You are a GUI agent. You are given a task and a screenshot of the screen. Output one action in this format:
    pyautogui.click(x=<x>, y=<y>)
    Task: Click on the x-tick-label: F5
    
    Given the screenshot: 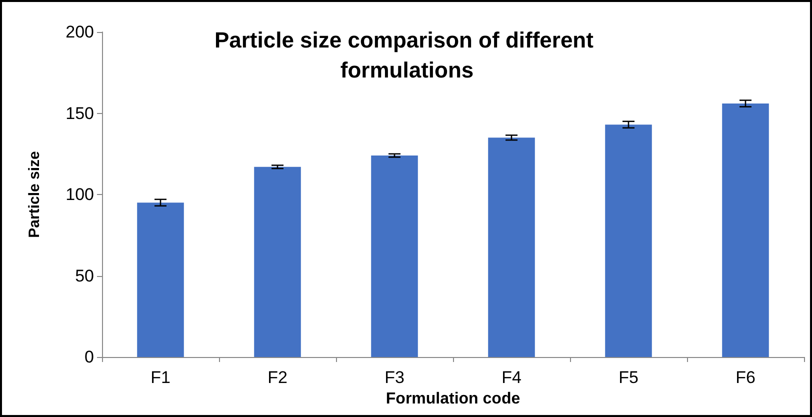 What is the action you would take?
    pyautogui.click(x=628, y=377)
    